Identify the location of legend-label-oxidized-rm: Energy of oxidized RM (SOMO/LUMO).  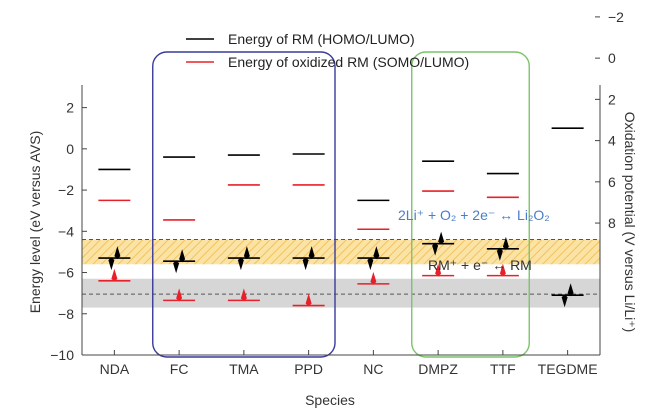
(348, 62).